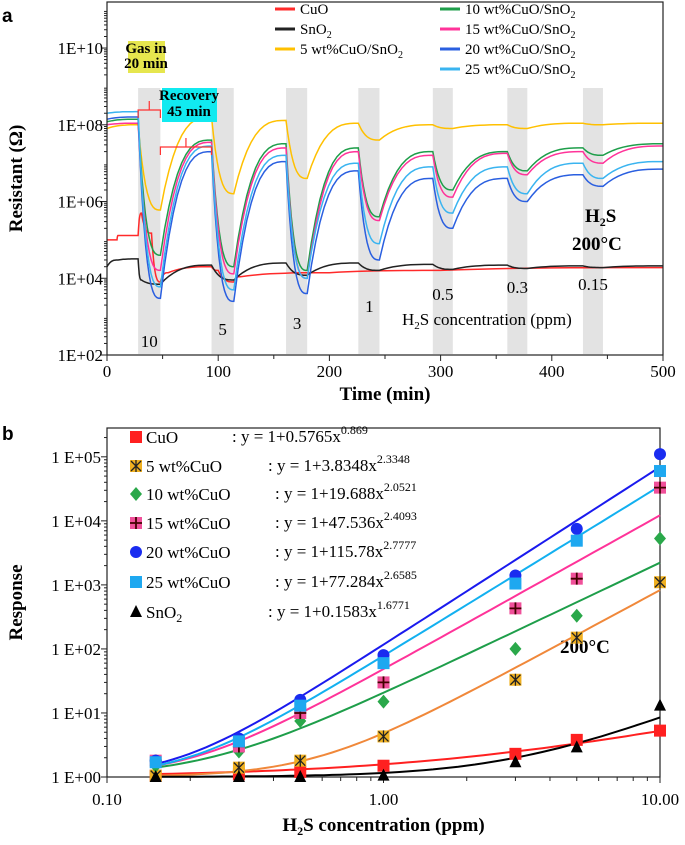 This screenshot has width=685, height=845. What do you see at coordinates (76, 649) in the screenshot?
I see `y-tick-label-b: 1 E+02` at bounding box center [76, 649].